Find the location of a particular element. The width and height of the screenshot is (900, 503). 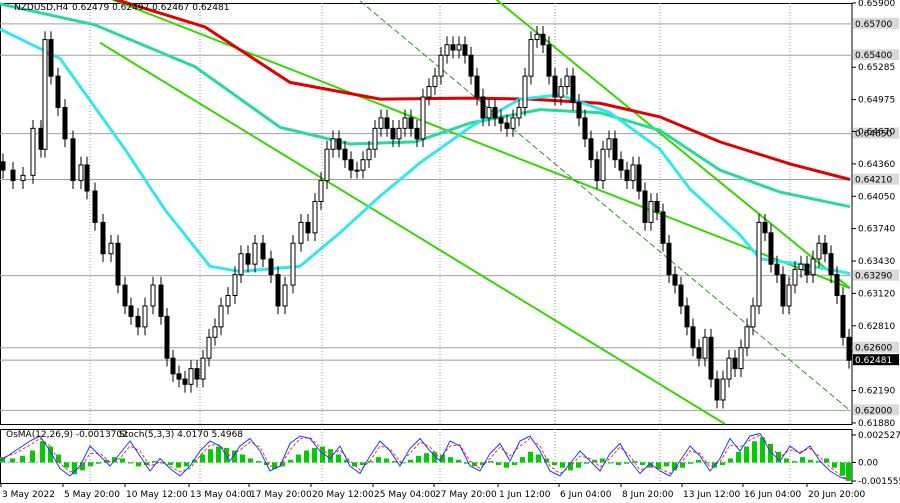

x-tick-label: 20 Jun 20:00 is located at coordinates (836, 495).